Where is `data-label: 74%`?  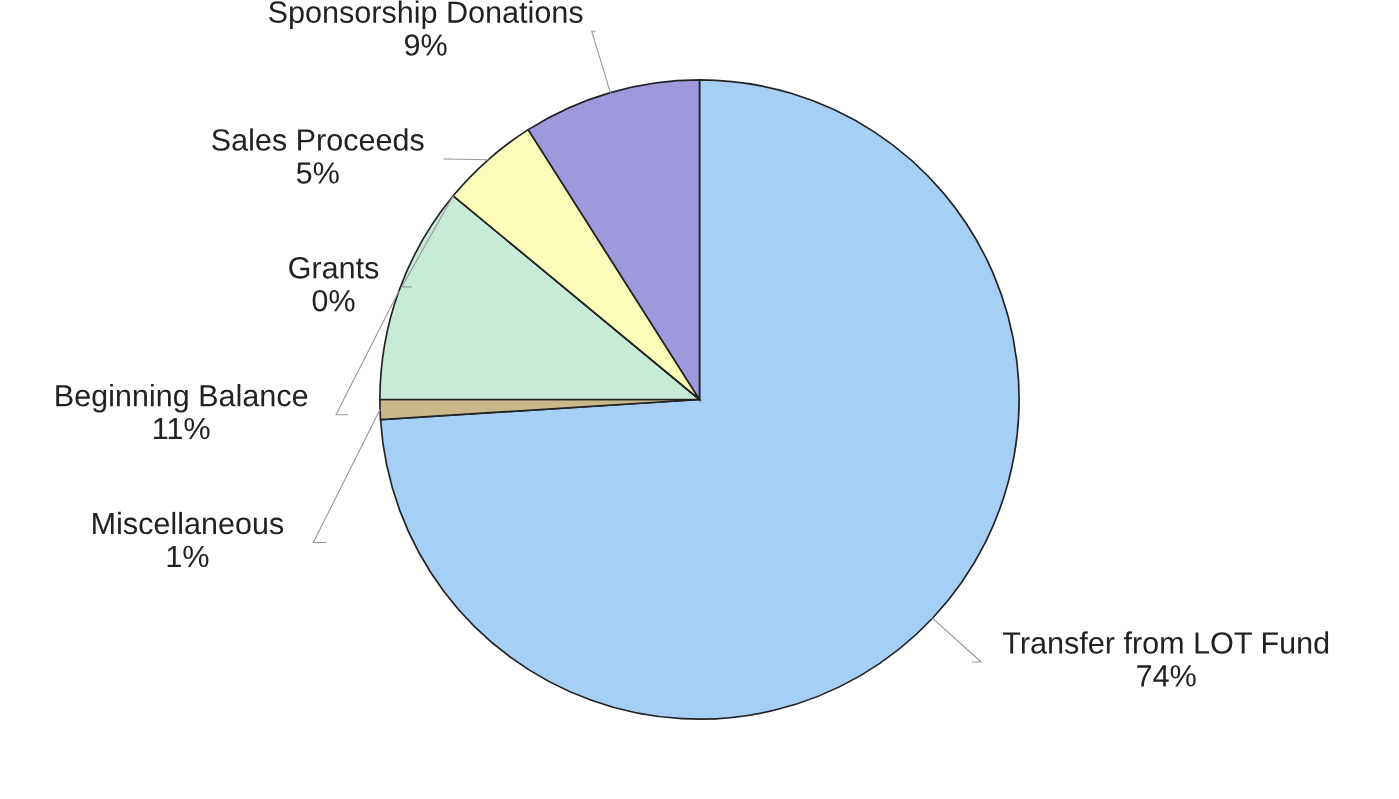 data-label: 74% is located at coordinates (1166, 676).